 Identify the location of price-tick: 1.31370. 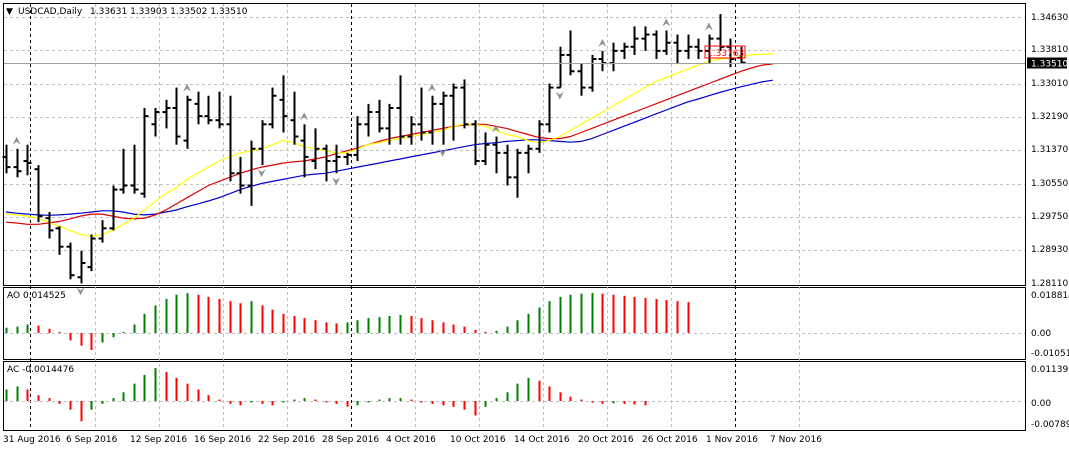
(1049, 150).